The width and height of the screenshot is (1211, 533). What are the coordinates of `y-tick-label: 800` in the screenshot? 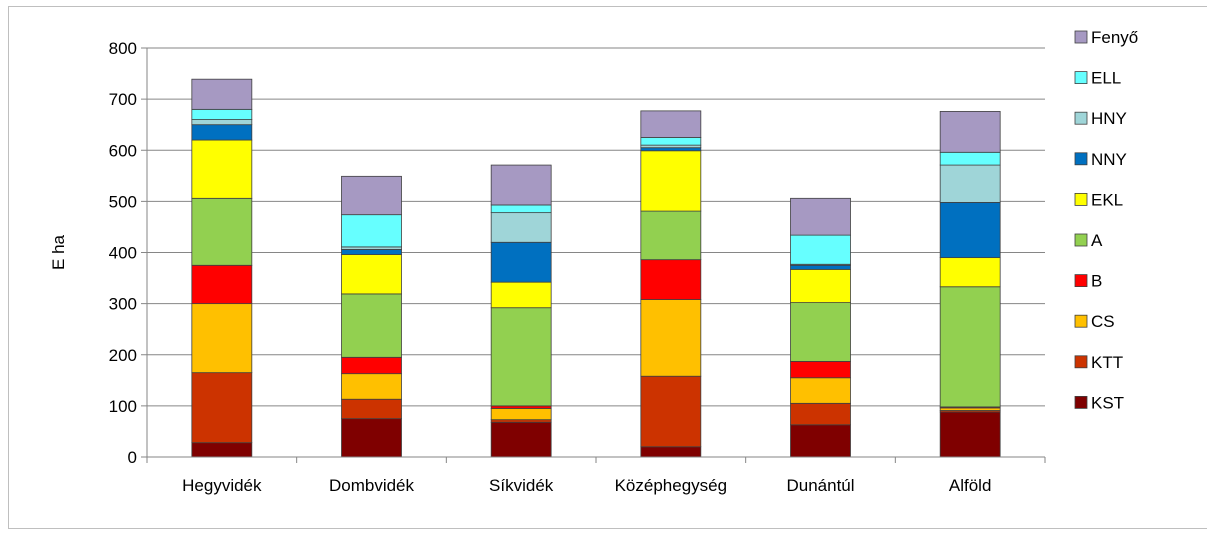 It's located at (123, 48).